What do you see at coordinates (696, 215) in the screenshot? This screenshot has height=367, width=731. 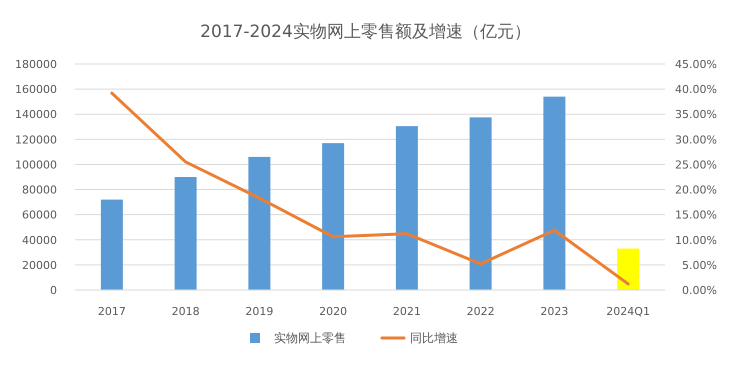 I see `y2-tick-label: 15.00%` at bounding box center [696, 215].